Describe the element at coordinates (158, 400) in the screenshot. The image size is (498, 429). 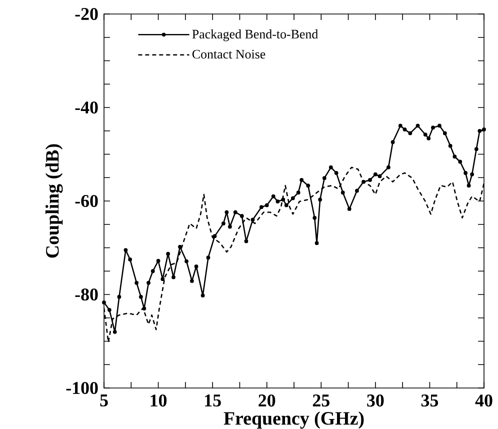
I see `x-tick-label: 10` at that location.